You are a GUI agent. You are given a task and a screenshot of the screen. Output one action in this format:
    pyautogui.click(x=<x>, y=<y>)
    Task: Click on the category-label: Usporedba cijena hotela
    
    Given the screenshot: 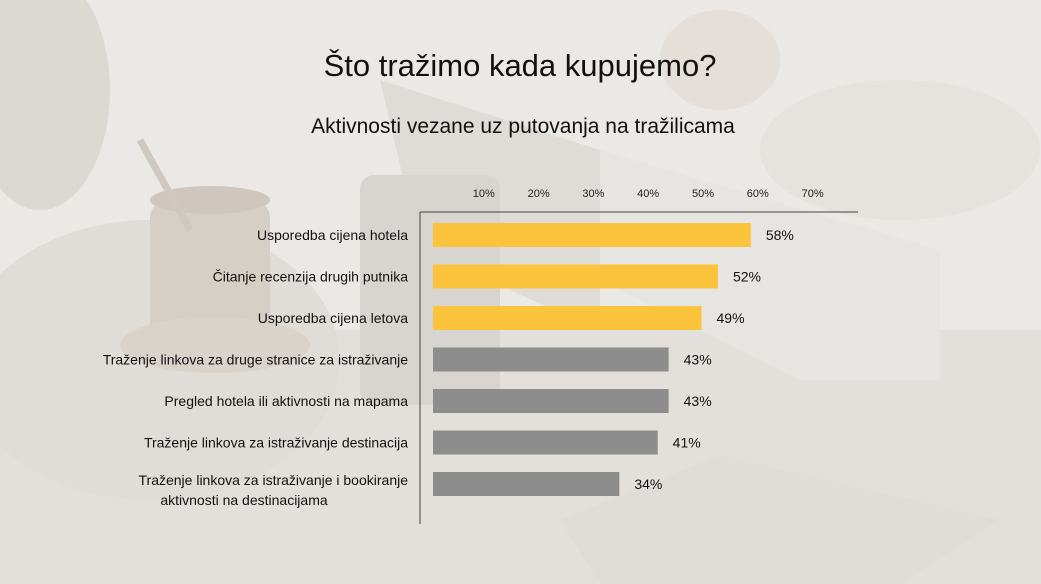 What is the action you would take?
    pyautogui.click(x=332, y=235)
    